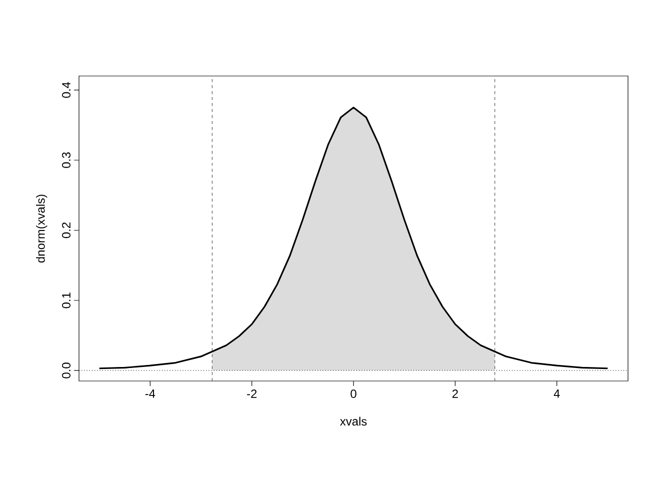 This screenshot has width=672, height=480. What do you see at coordinates (66, 300) in the screenshot?
I see `y-tick-label: 0.1` at bounding box center [66, 300].